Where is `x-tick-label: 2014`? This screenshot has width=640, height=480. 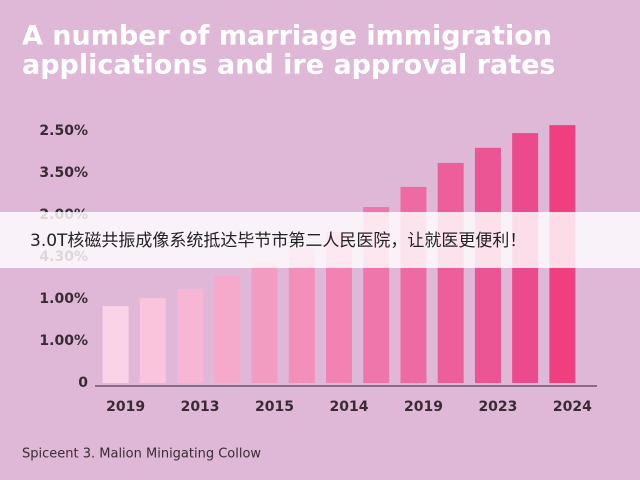 x-tick-label: 2014 is located at coordinates (349, 407).